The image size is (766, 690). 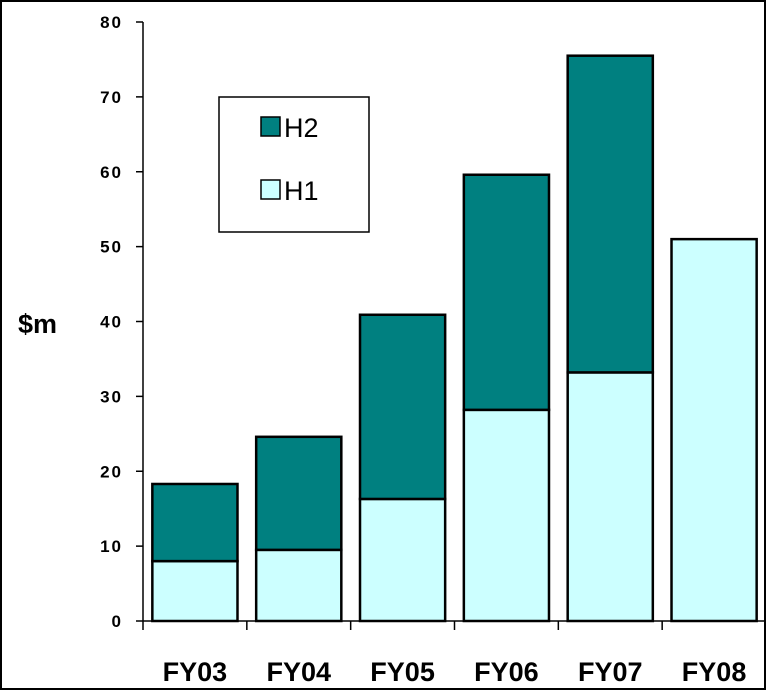 What do you see at coordinates (117, 621) in the screenshot?
I see `y-tick-label: 0` at bounding box center [117, 621].